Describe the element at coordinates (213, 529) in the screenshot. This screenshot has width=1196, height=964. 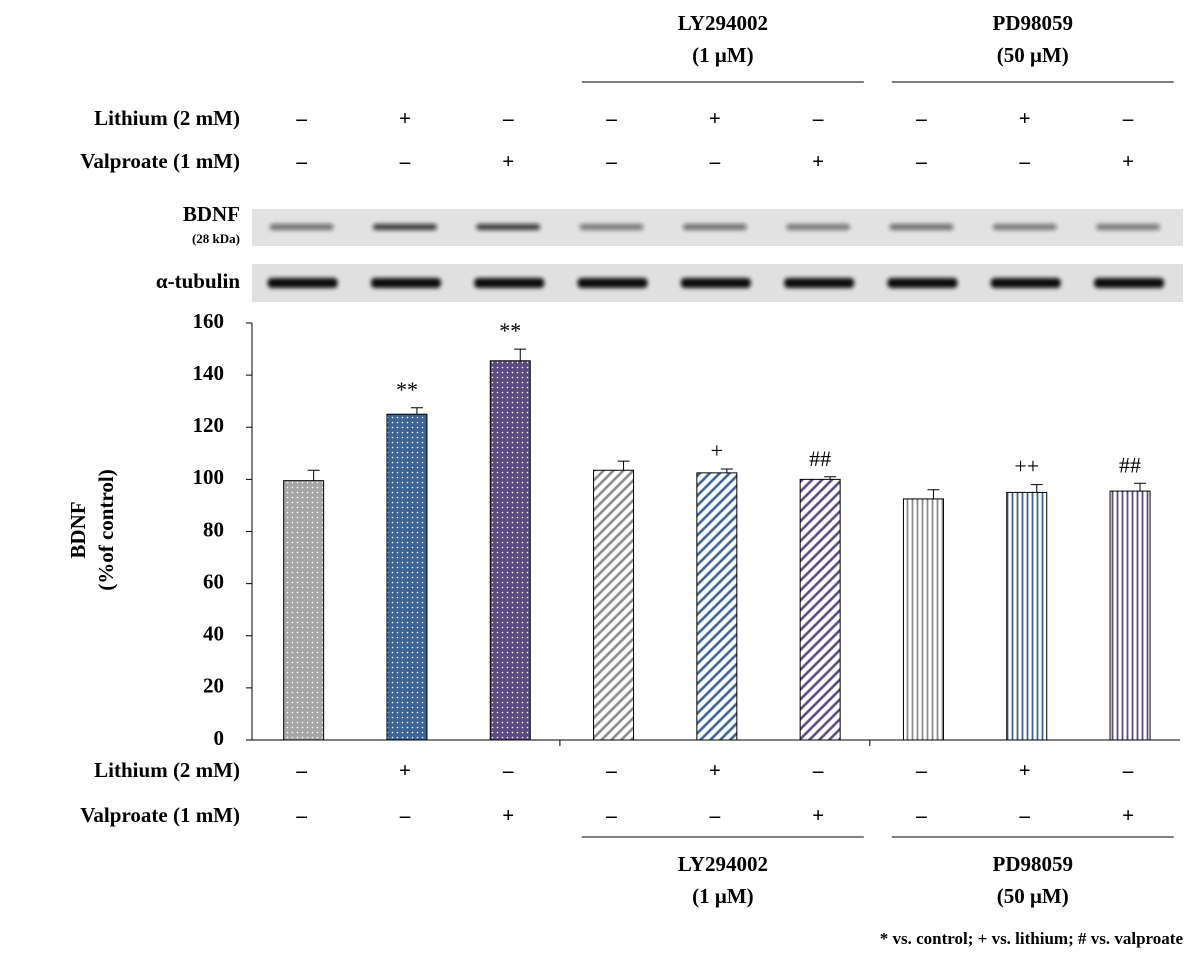
I see `y-tick-label: 80` at that location.